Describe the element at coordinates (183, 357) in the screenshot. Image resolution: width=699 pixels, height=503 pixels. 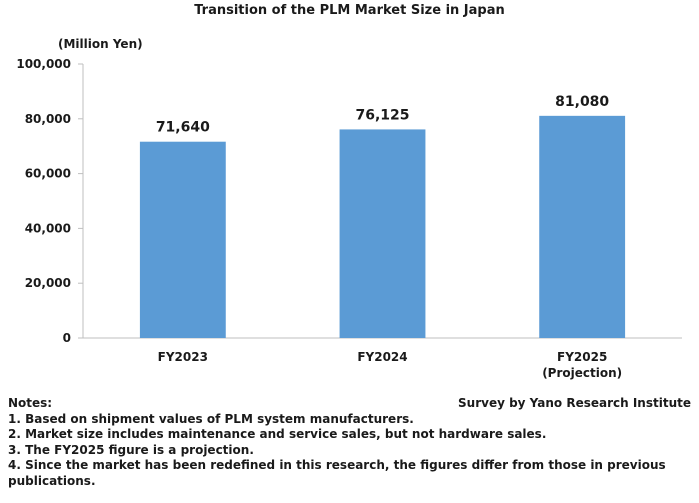
I see `x-tick-label: FY2023` at that location.